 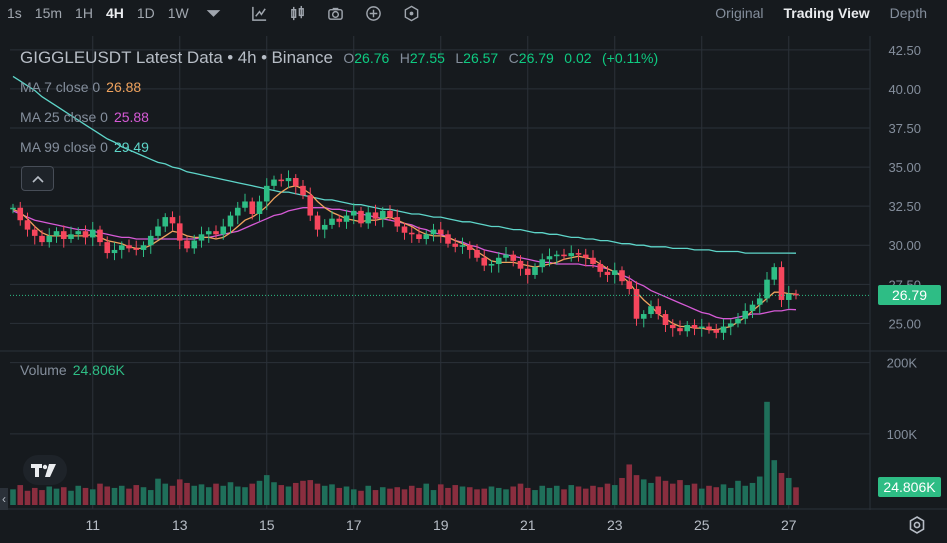 What do you see at coordinates (630, 58) in the screenshot?
I see `change-pct: (+0.11%)` at bounding box center [630, 58].